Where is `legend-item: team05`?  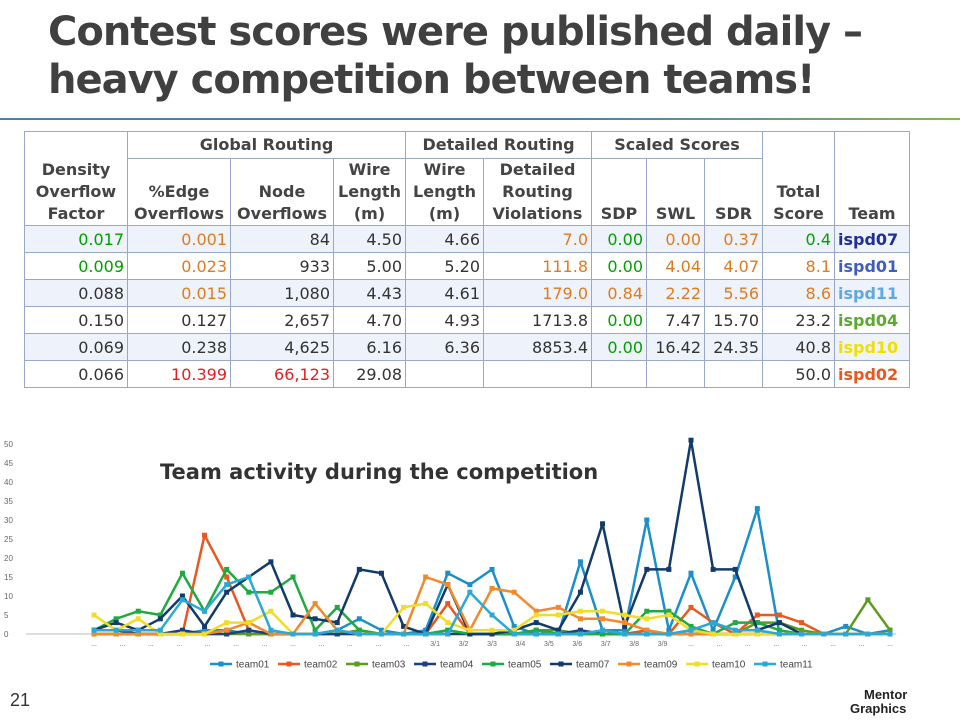 legend-item: team05 is located at coordinates (512, 665).